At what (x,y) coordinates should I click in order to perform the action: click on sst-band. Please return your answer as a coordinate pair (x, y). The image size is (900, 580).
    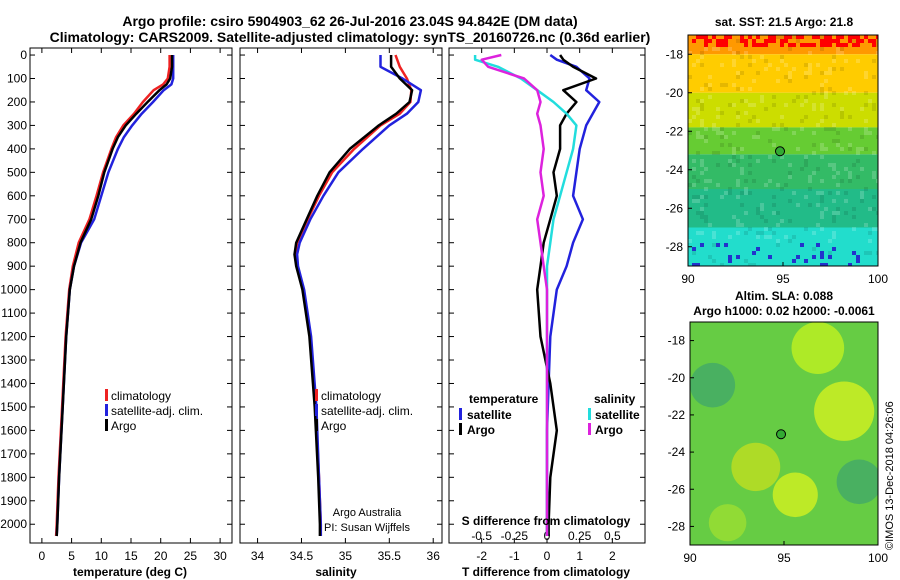
    Looking at the image, I should click on (783, 208).